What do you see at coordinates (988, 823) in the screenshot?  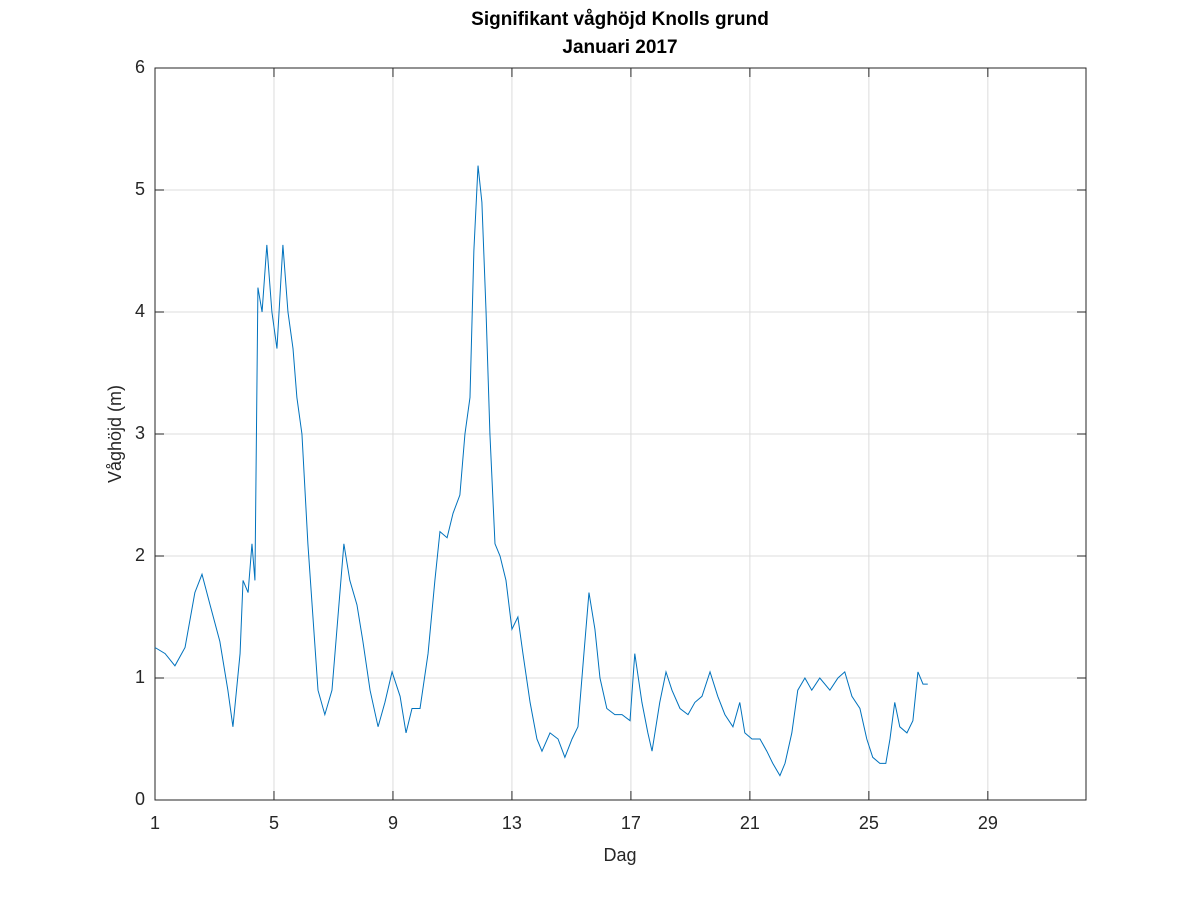 I see `x-tick-label: 29` at bounding box center [988, 823].